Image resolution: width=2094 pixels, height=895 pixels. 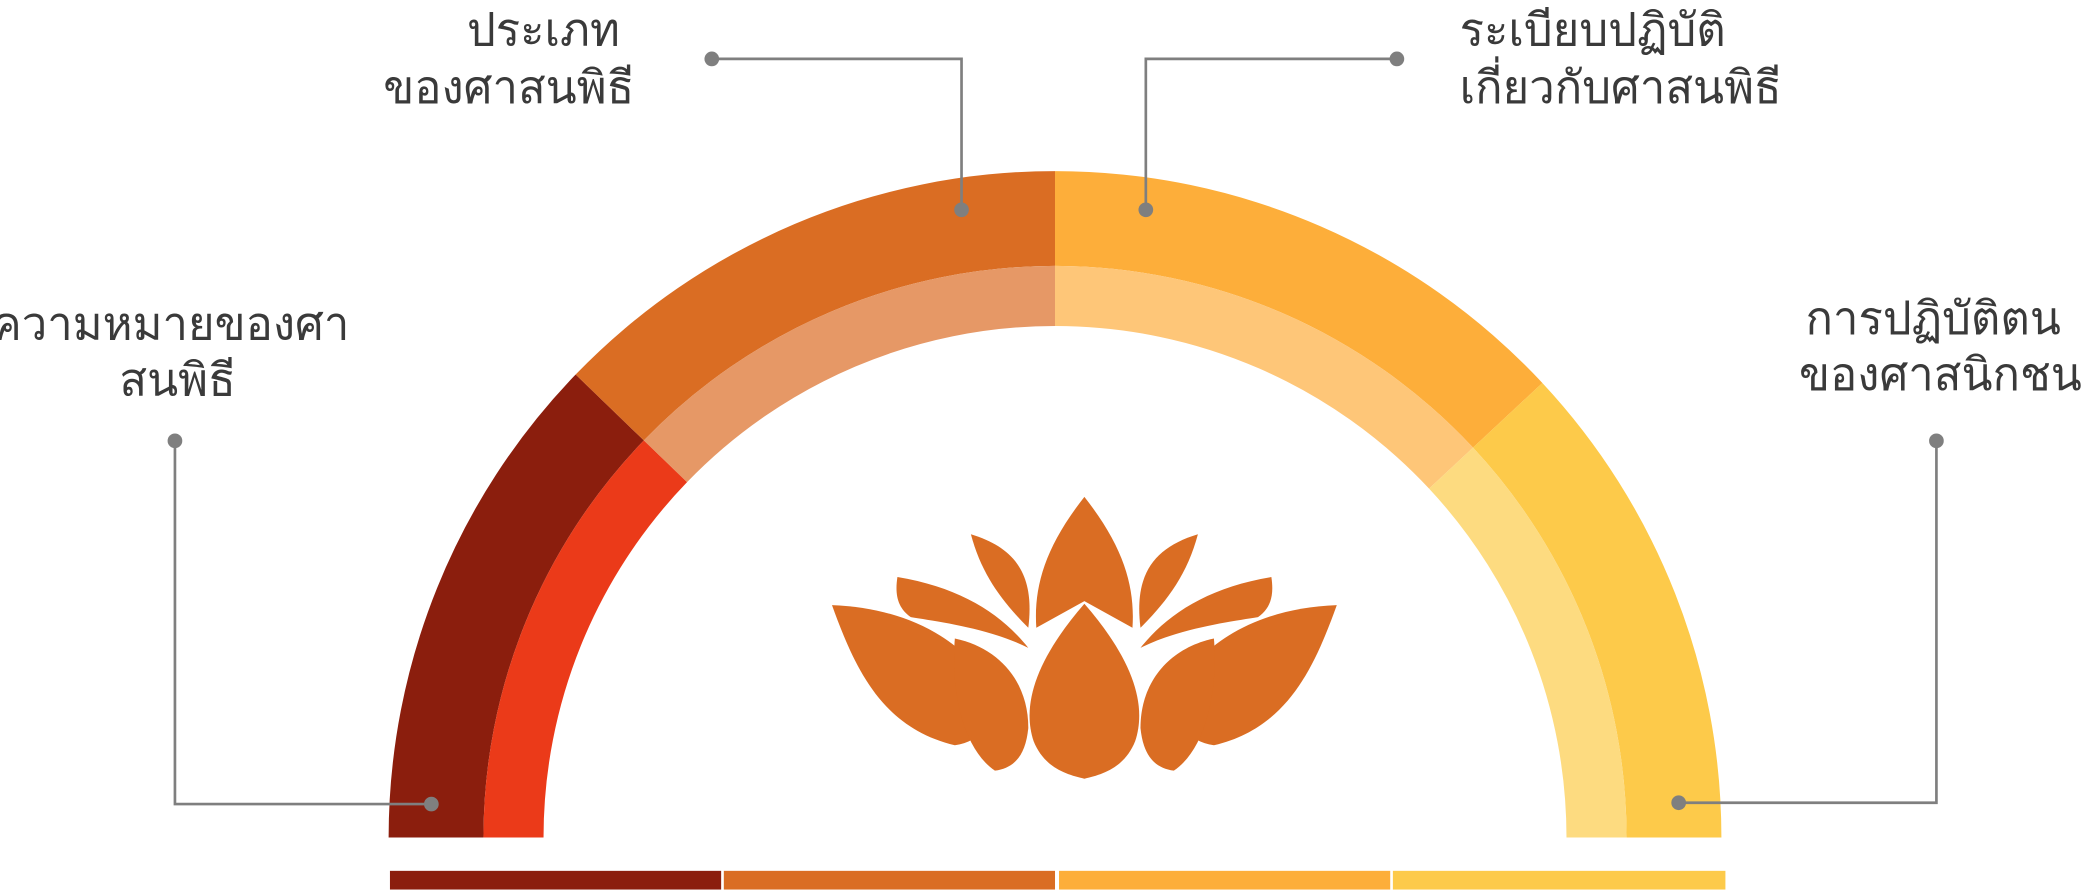 I want to click on label-line: ความหมายของศา, so click(x=174, y=323).